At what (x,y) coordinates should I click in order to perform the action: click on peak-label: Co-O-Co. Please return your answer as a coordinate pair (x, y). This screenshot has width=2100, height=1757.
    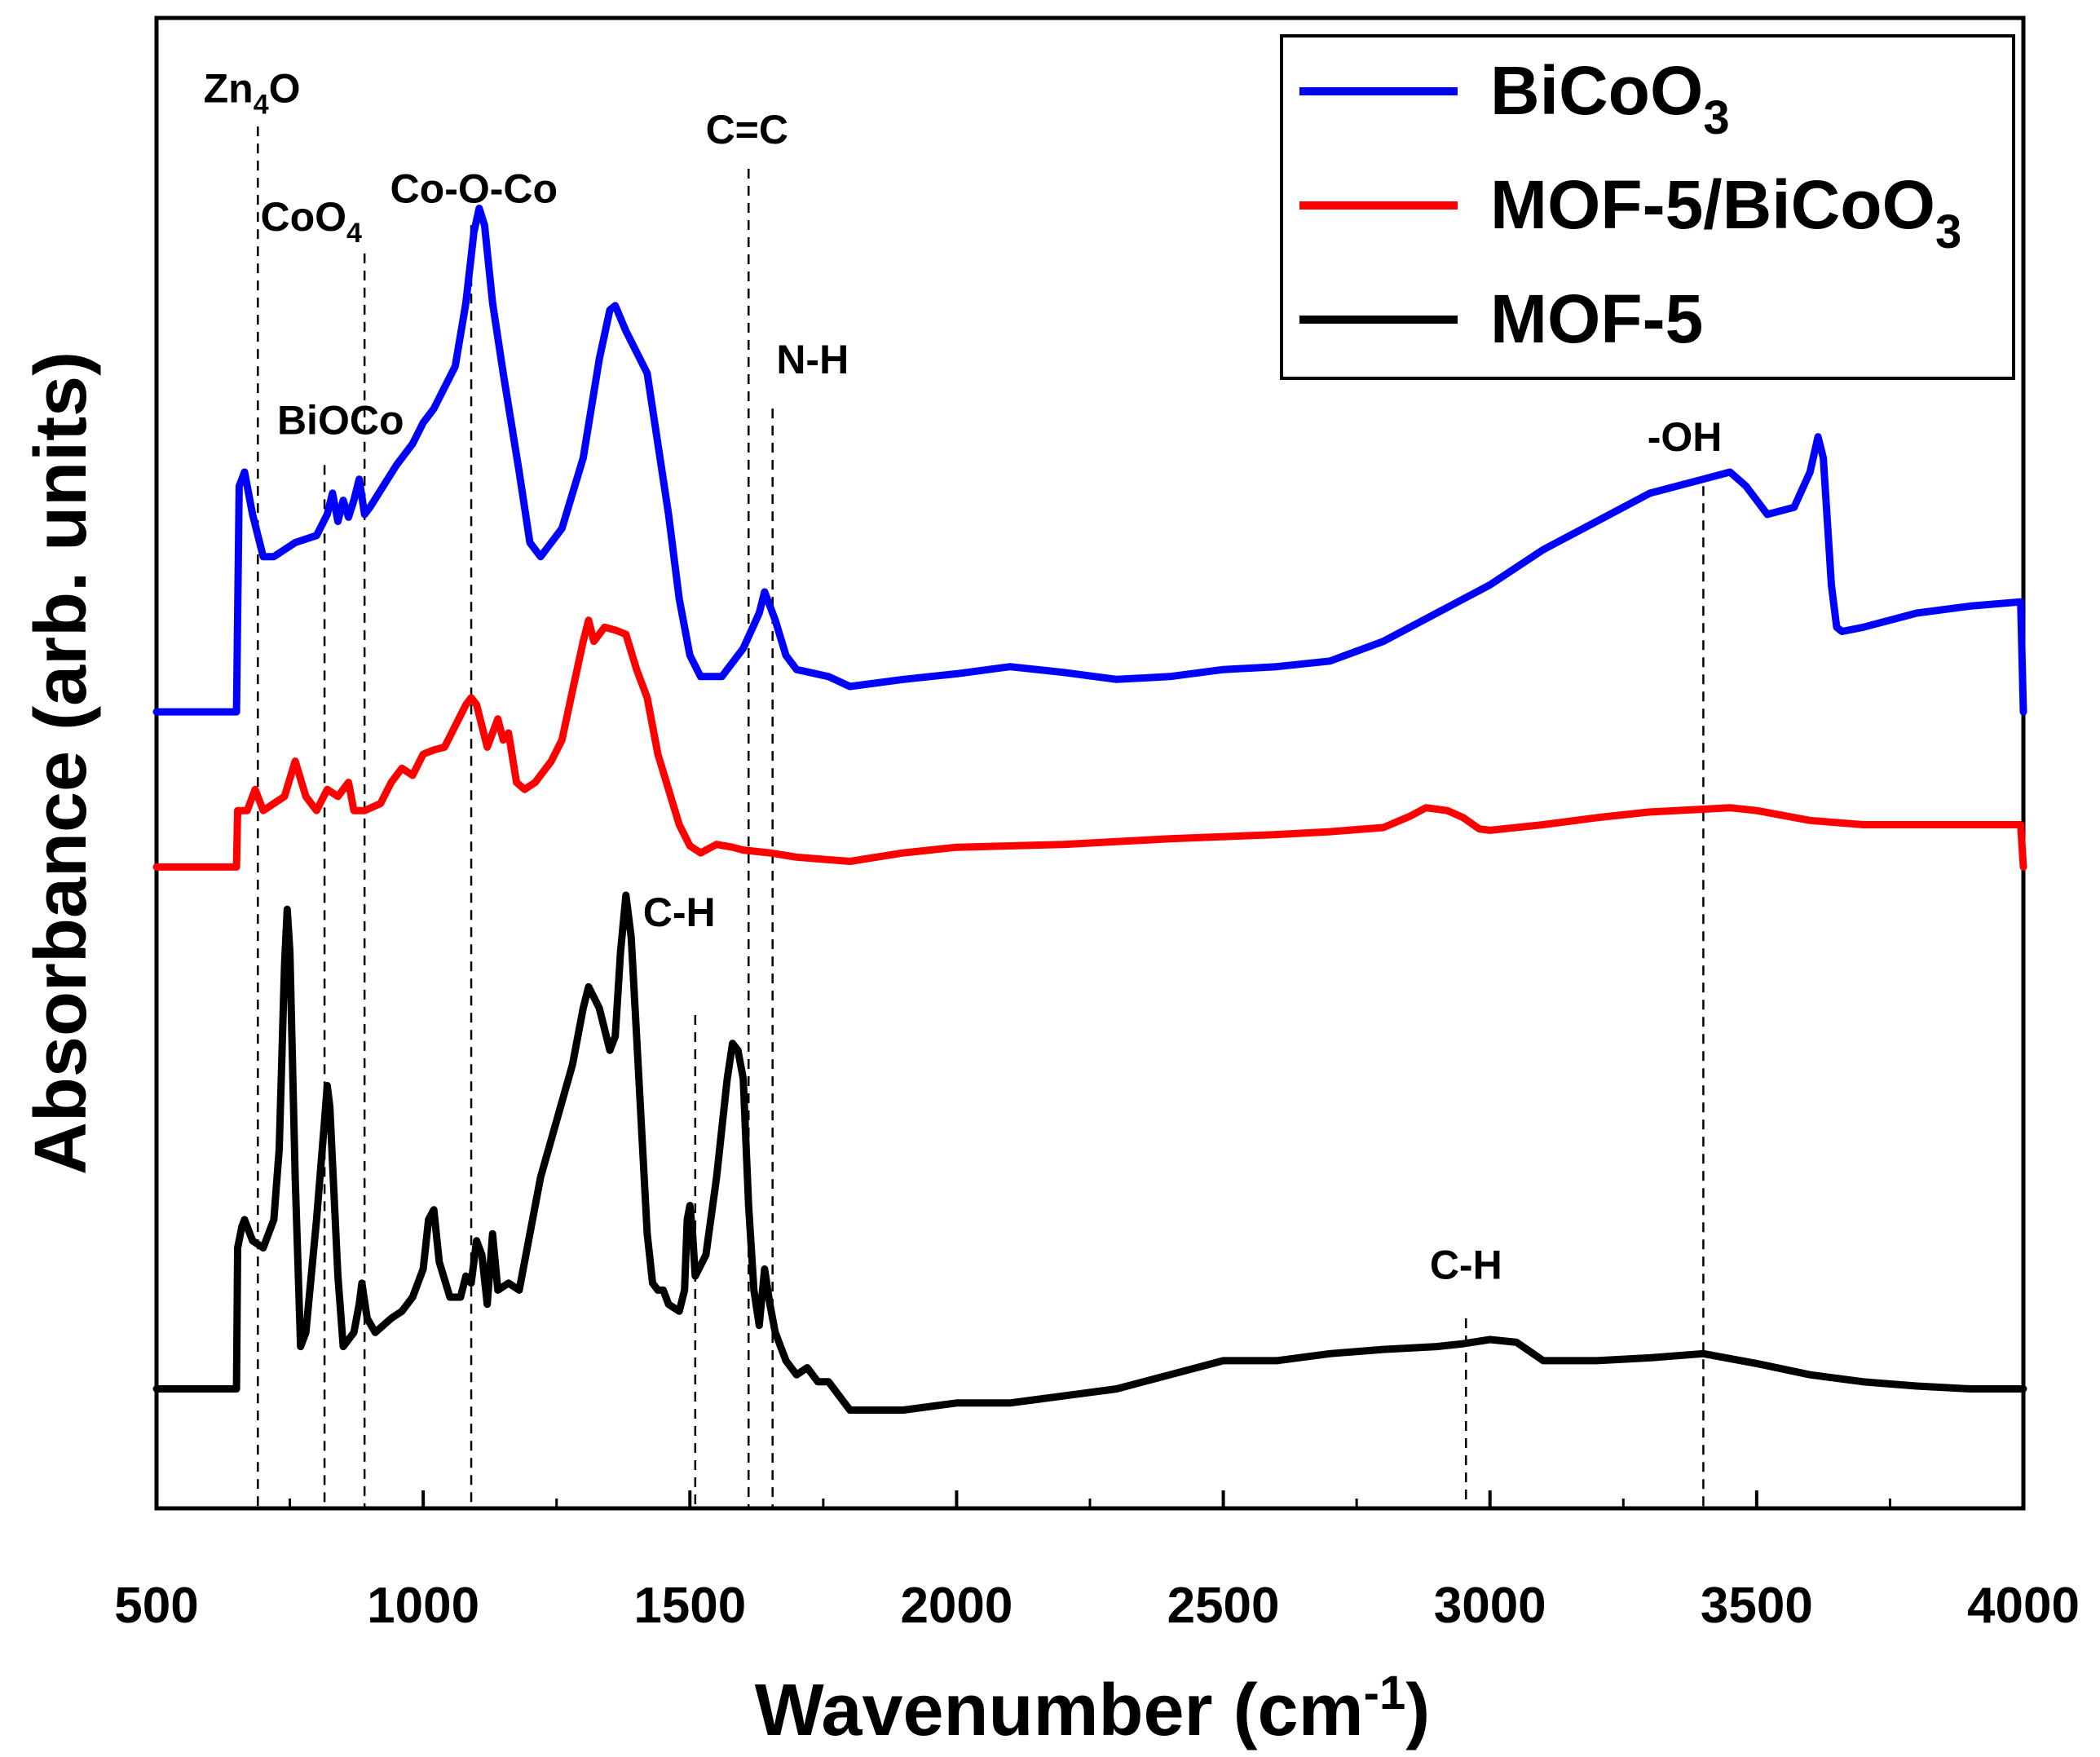
    Looking at the image, I should click on (474, 189).